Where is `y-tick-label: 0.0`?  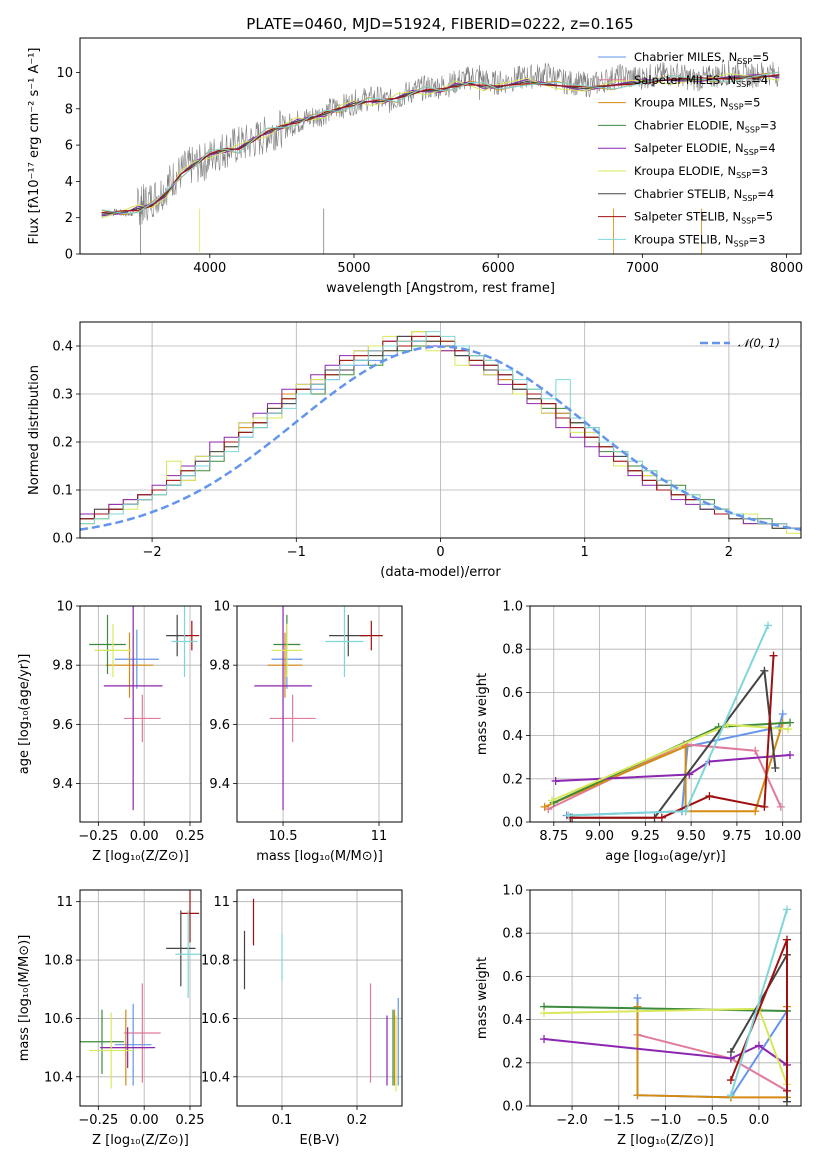
y-tick-label: 0.0 is located at coordinates (62, 539).